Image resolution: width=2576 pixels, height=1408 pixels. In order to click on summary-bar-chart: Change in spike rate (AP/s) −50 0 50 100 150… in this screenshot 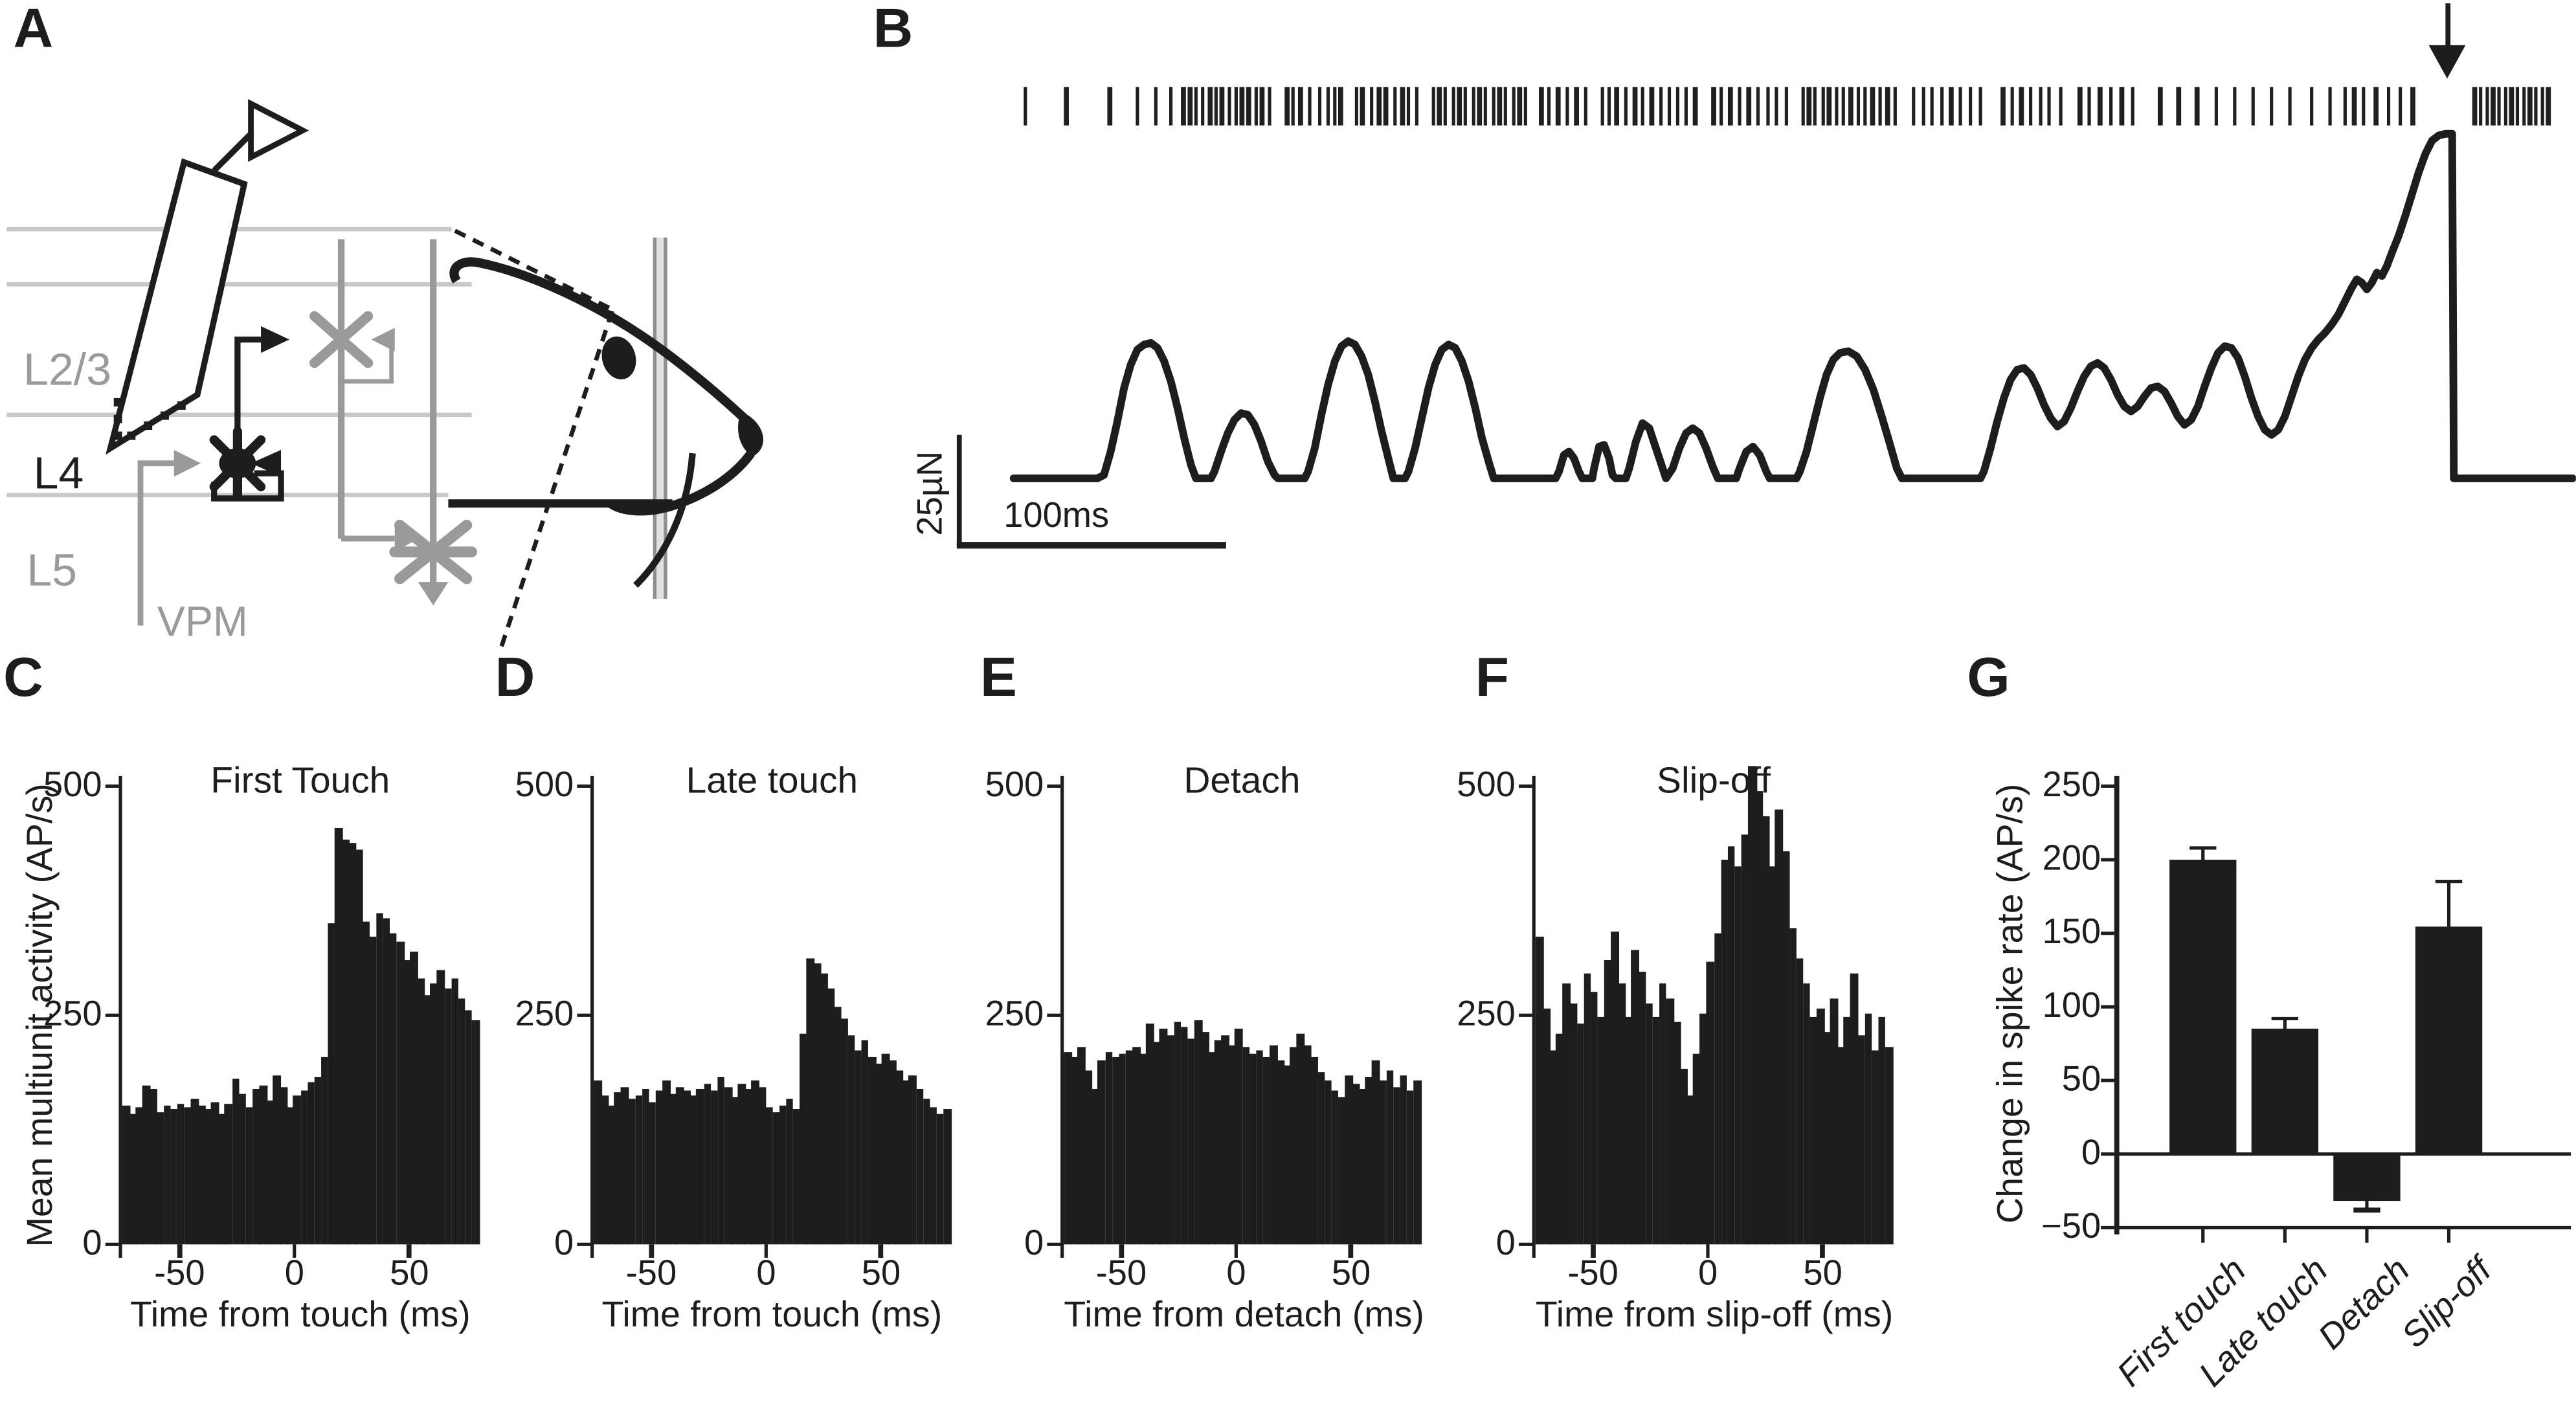, I will do `click(2241, 1063)`.